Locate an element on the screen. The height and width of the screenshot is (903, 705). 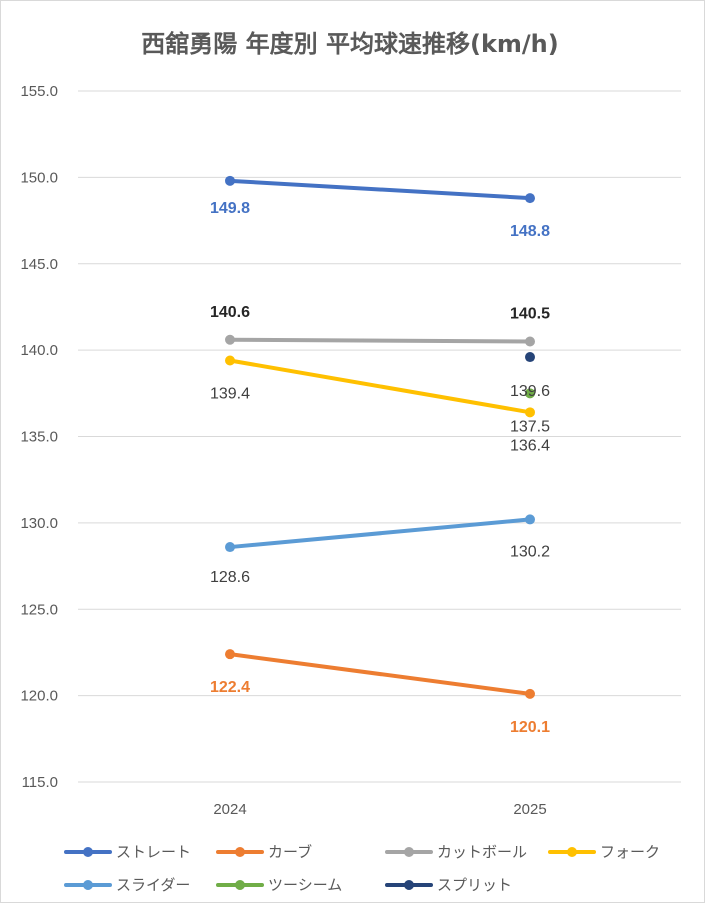
x-tick-label: 2024 is located at coordinates (229, 809).